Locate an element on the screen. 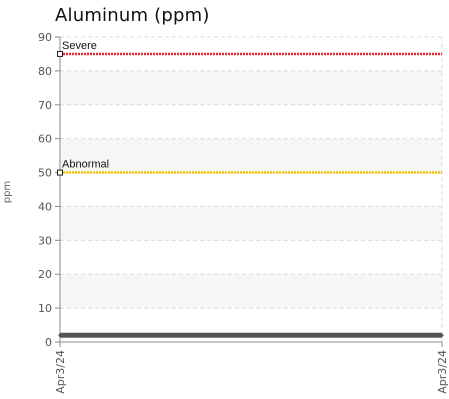 This screenshot has height=399, width=449. threshold-label: Severe is located at coordinates (79, 46).